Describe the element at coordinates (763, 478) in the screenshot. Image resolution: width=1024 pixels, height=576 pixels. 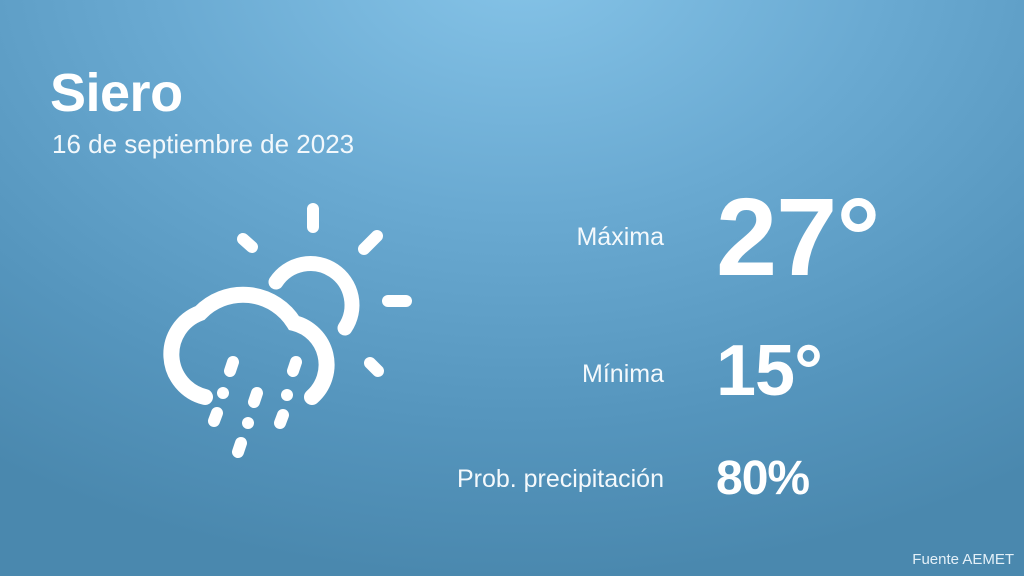
I see `precip-value: 80%` at that location.